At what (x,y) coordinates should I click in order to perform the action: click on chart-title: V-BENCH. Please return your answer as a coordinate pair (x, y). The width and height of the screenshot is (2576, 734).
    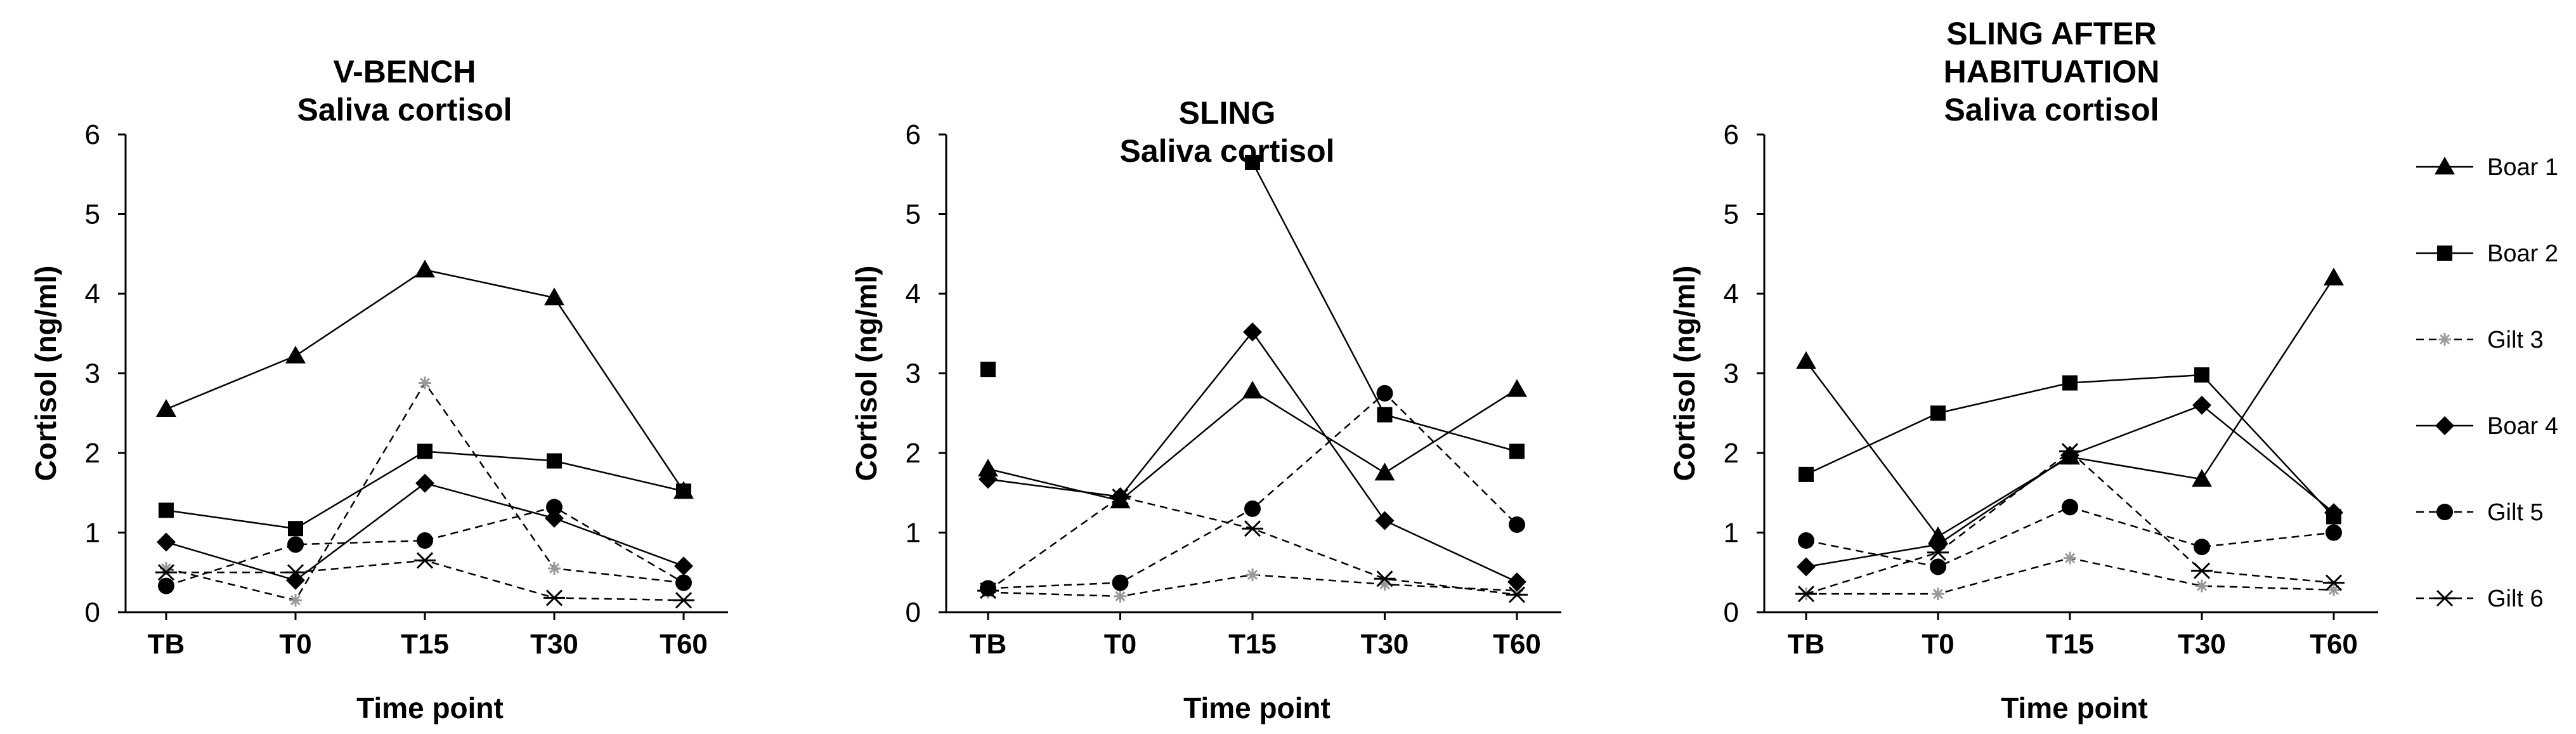
    Looking at the image, I should click on (405, 71).